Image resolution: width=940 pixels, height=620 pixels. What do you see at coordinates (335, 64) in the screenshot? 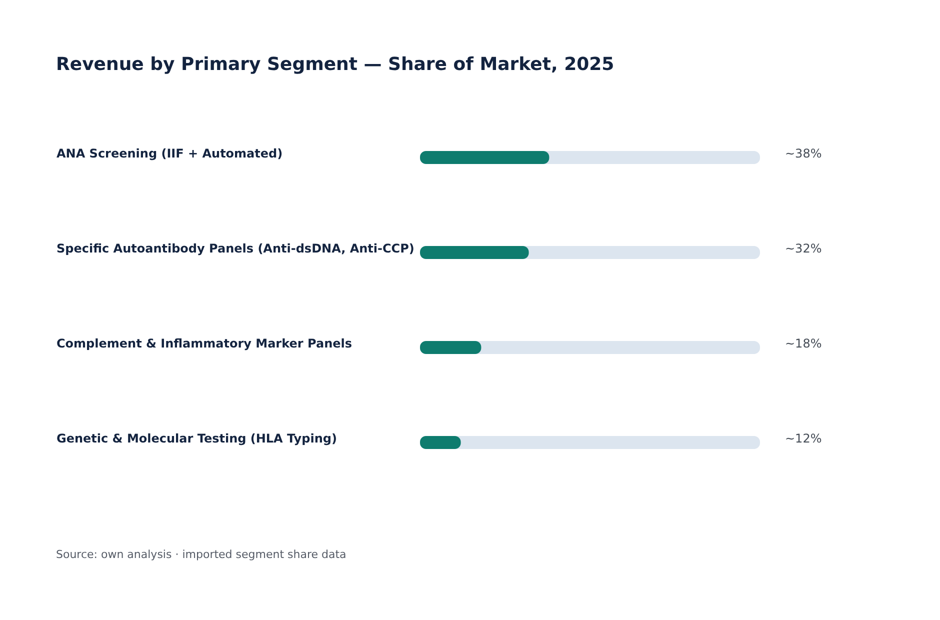
I see `chart-title: Revenue by Primary Segment — Share of Market, 2025` at bounding box center [335, 64].